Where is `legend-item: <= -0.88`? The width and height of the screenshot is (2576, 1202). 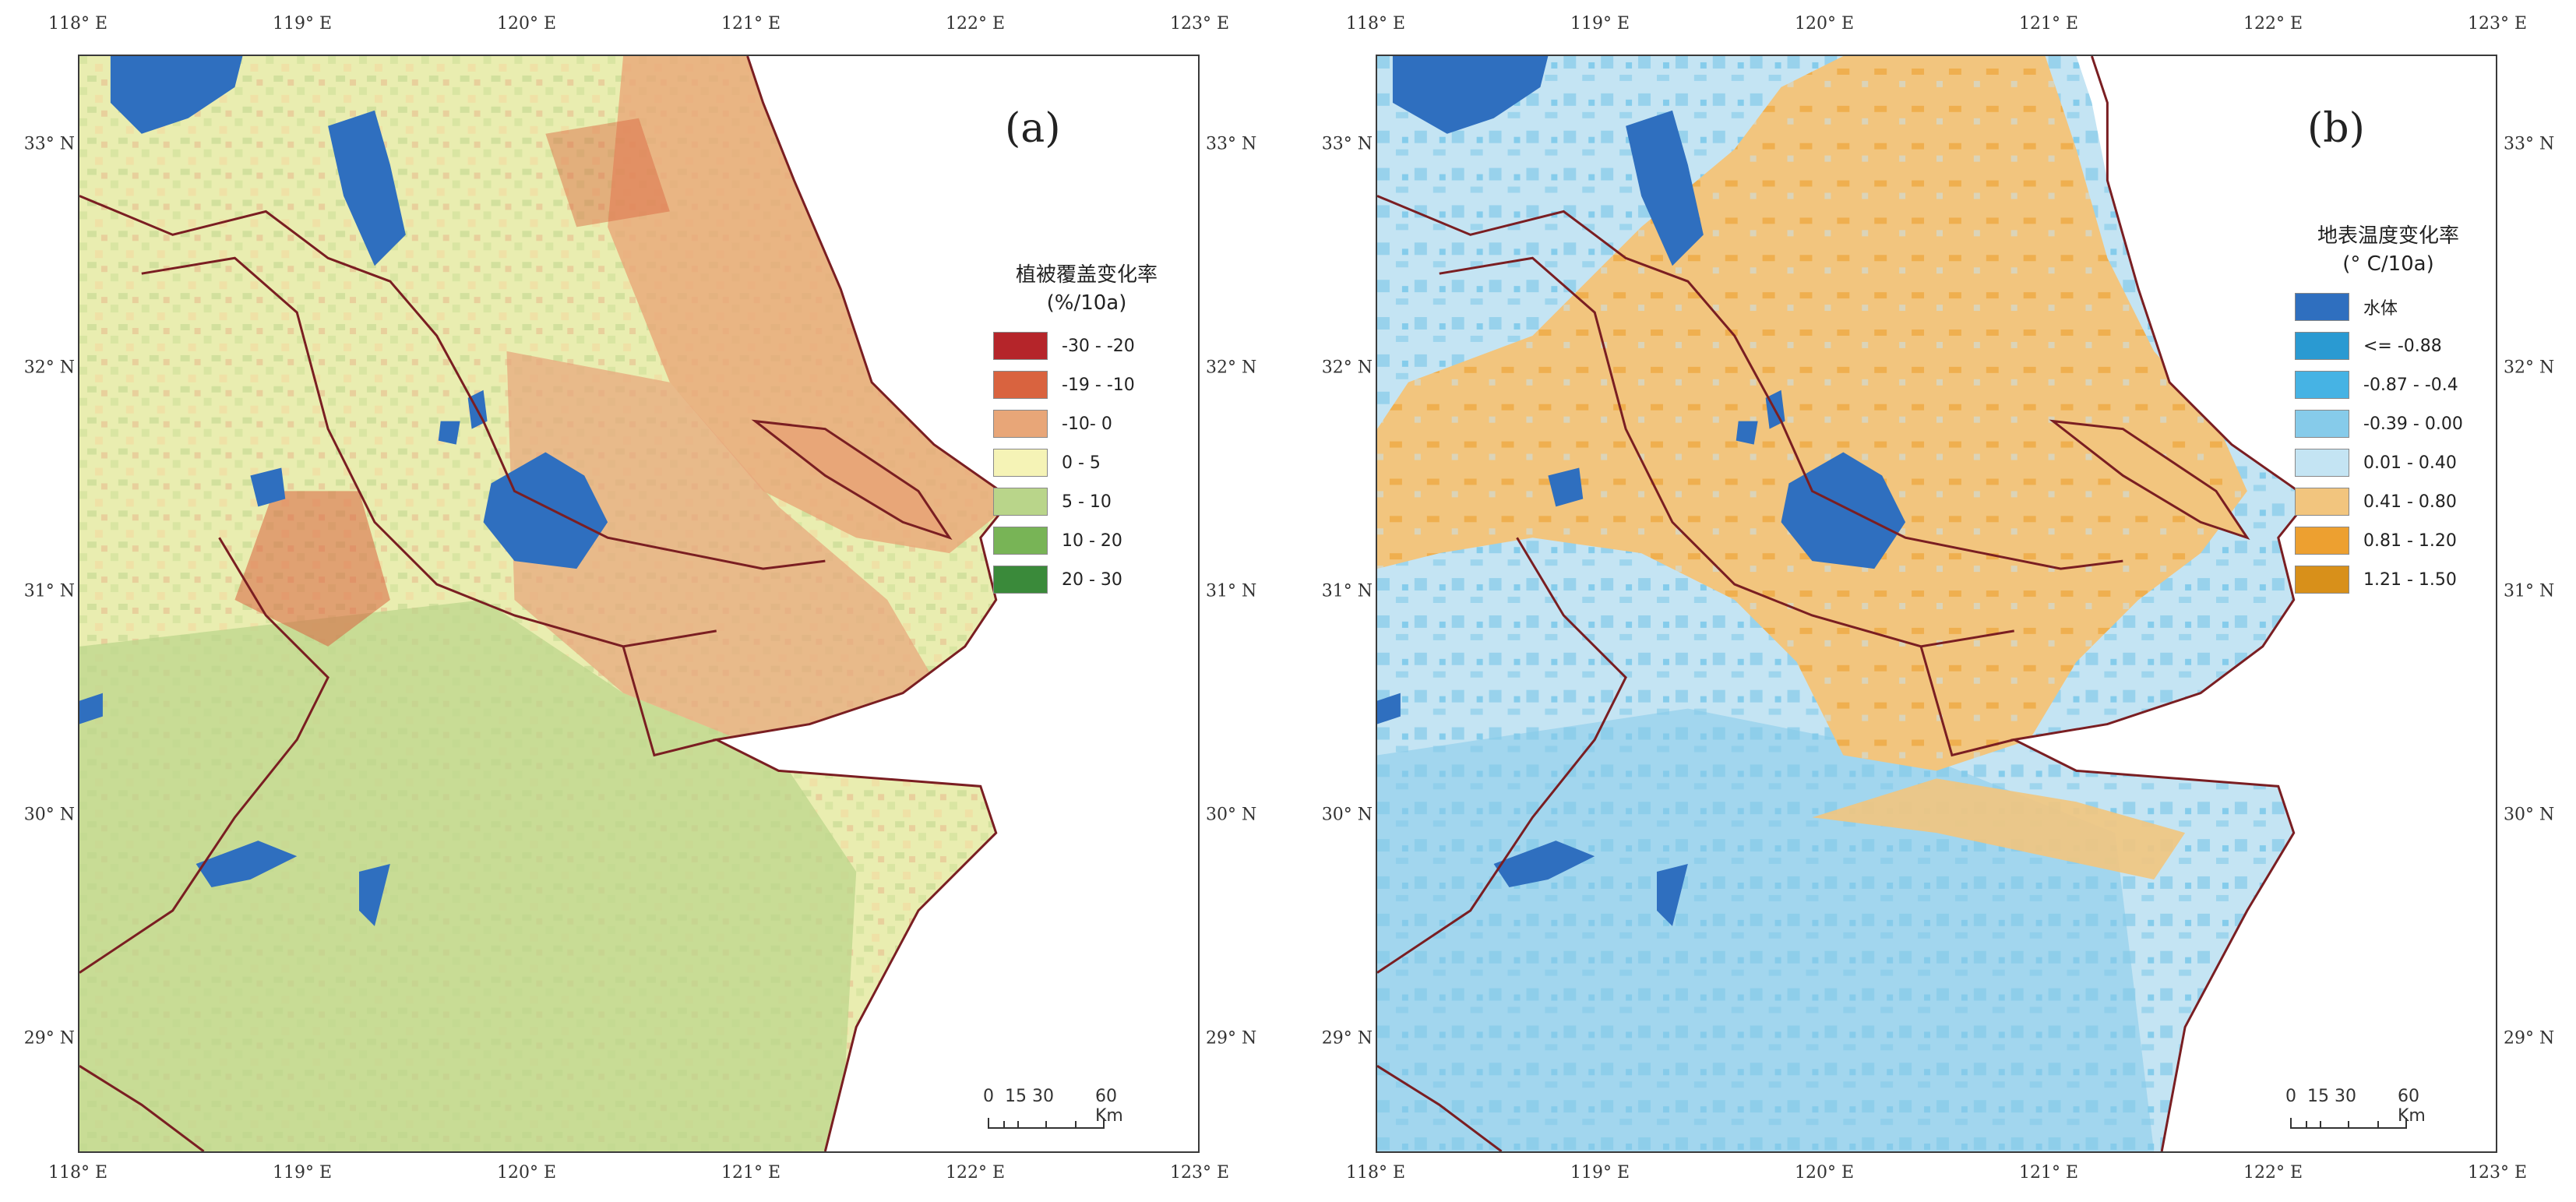 legend-item: <= -0.88 is located at coordinates (2388, 345).